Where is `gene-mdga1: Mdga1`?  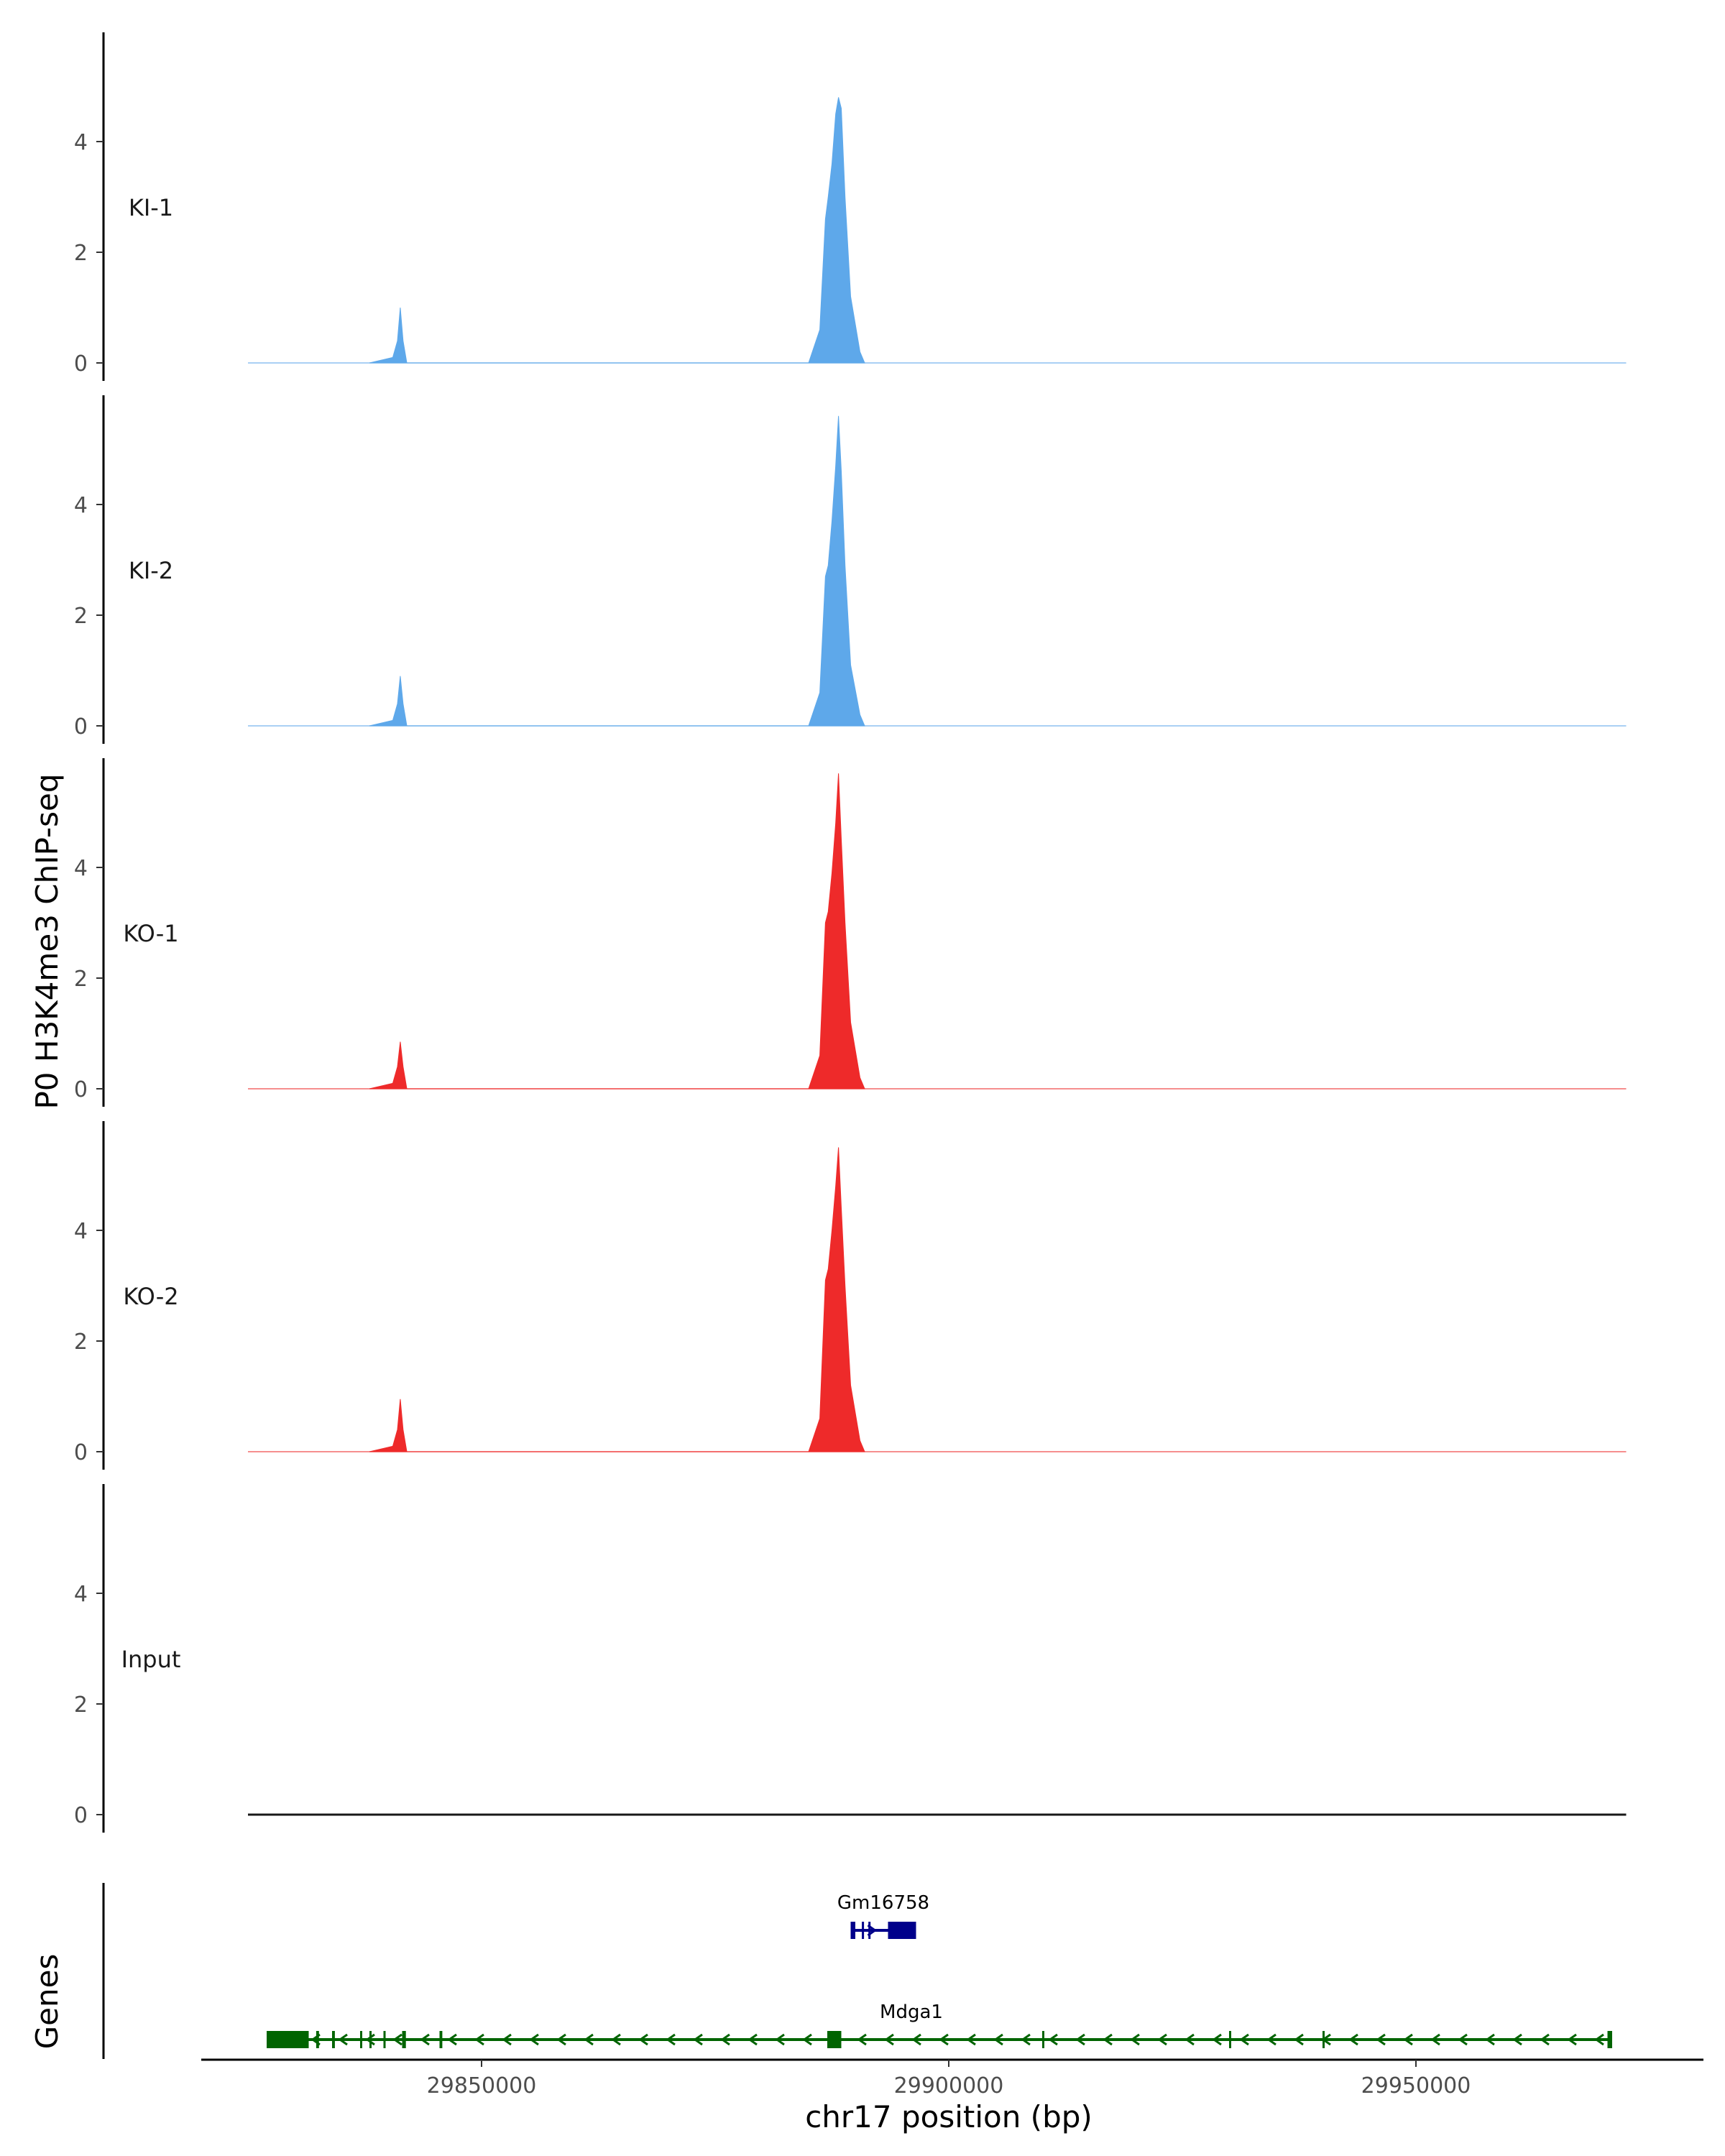 gene-mdga1: Mdga1 is located at coordinates (939, 2024).